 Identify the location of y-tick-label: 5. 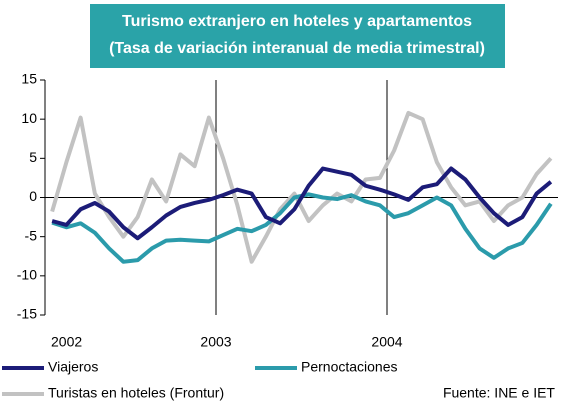
(33, 157).